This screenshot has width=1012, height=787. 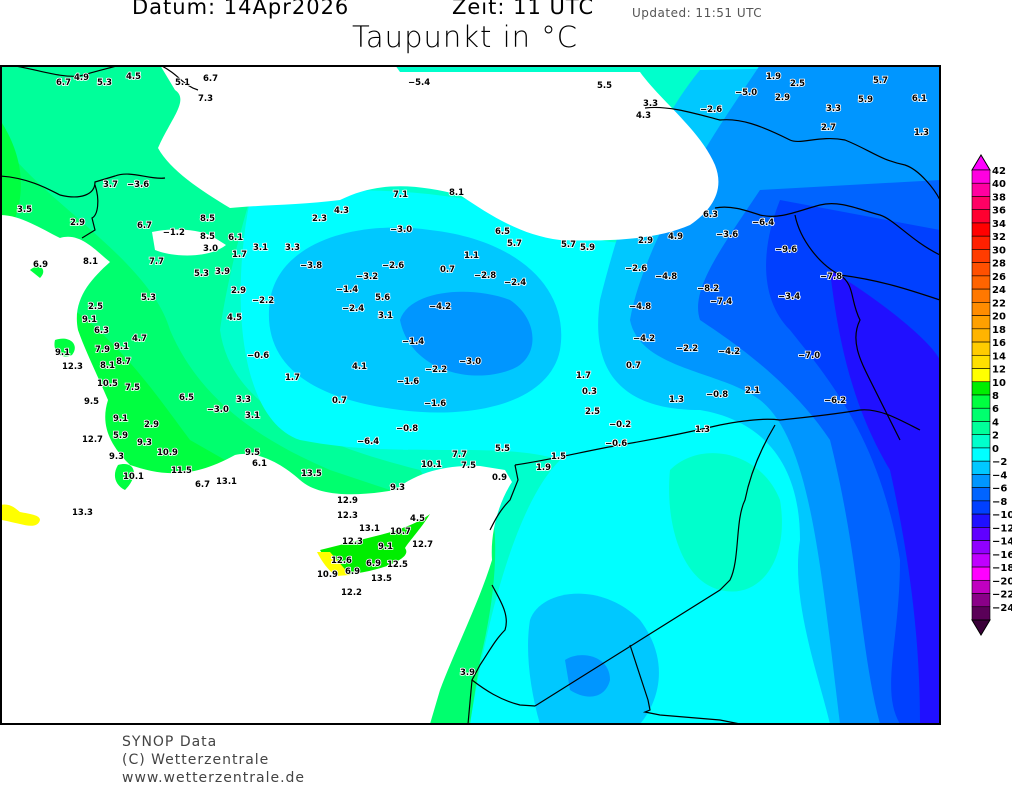 What do you see at coordinates (170, 742) in the screenshot?
I see `footer-source: SYNOP Data` at bounding box center [170, 742].